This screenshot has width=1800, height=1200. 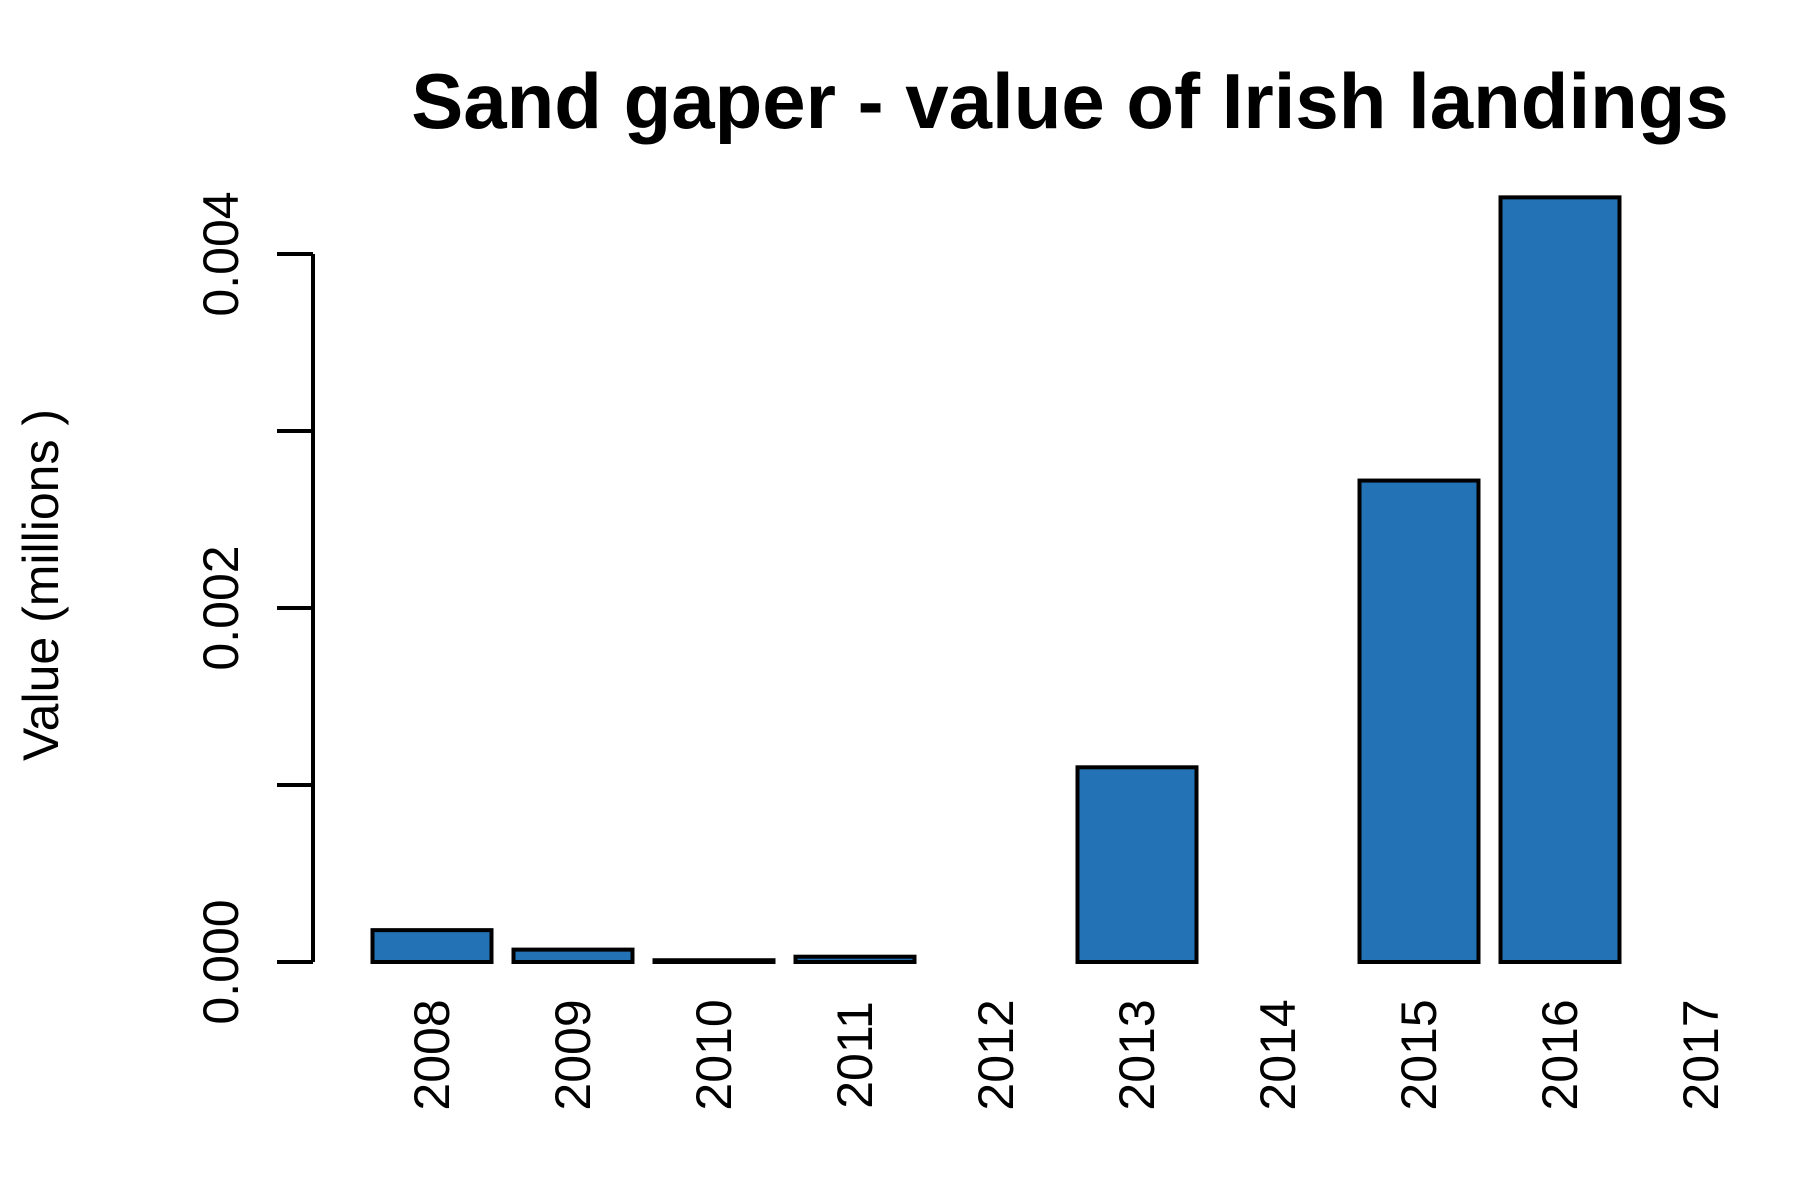 What do you see at coordinates (1419, 721) in the screenshot?
I see `bar-2015` at bounding box center [1419, 721].